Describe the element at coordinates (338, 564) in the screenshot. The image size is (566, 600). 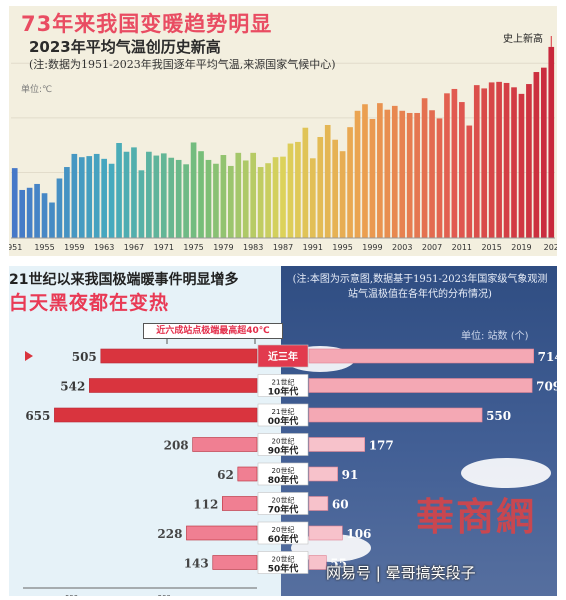
I see `value-low-label: 55` at that location.